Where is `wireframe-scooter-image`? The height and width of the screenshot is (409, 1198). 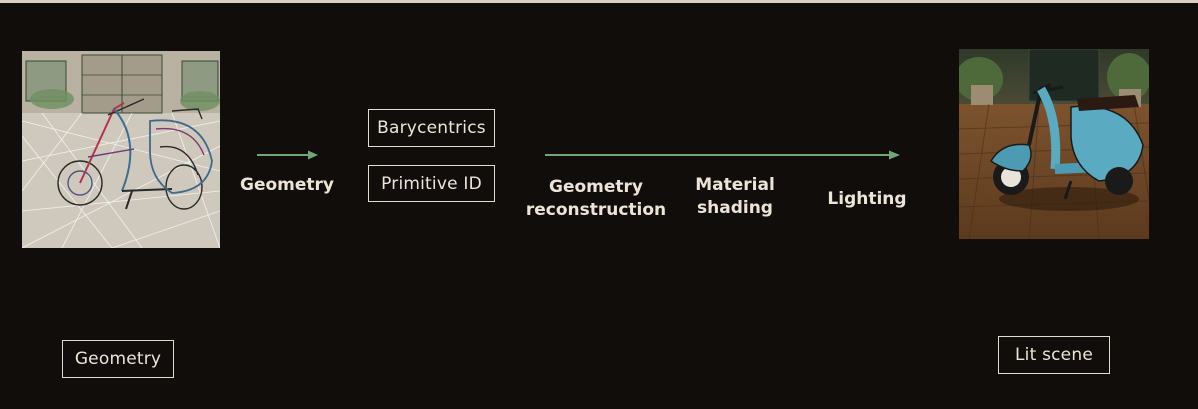
wireframe-scooter-image is located at coordinates (121, 149).